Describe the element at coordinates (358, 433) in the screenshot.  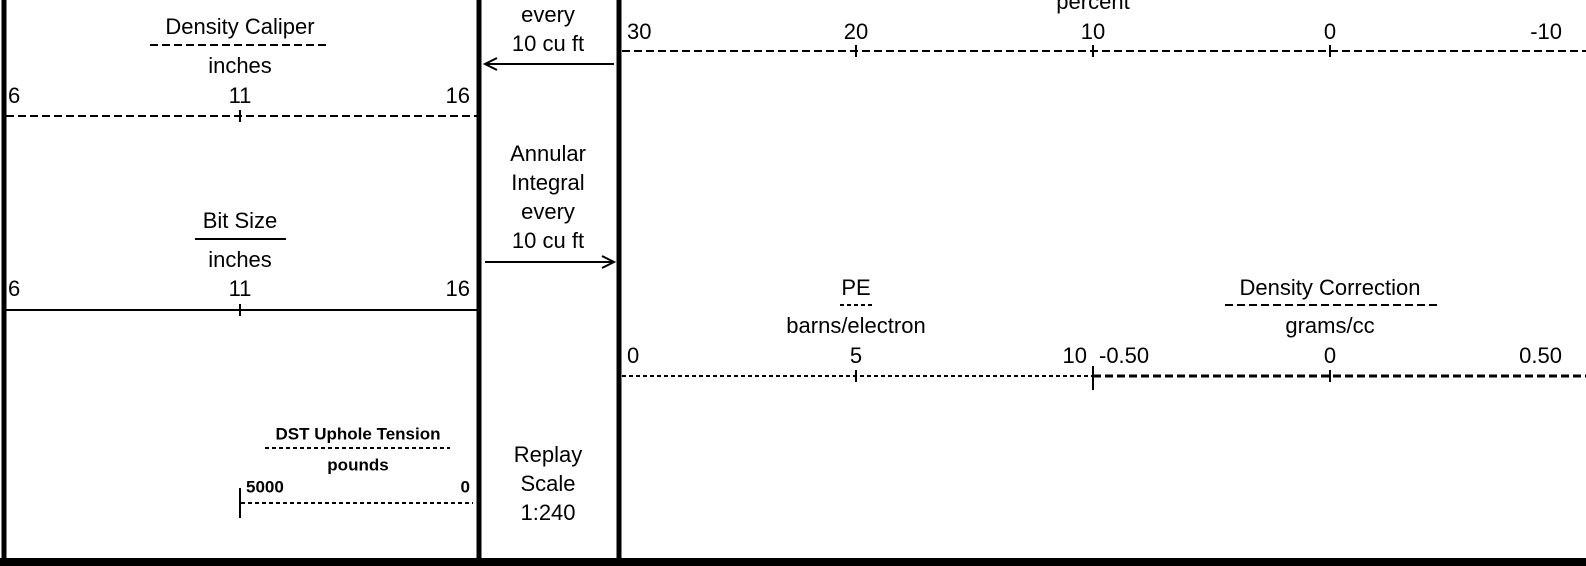
I see `curve-title: DST Uphole Tension` at that location.